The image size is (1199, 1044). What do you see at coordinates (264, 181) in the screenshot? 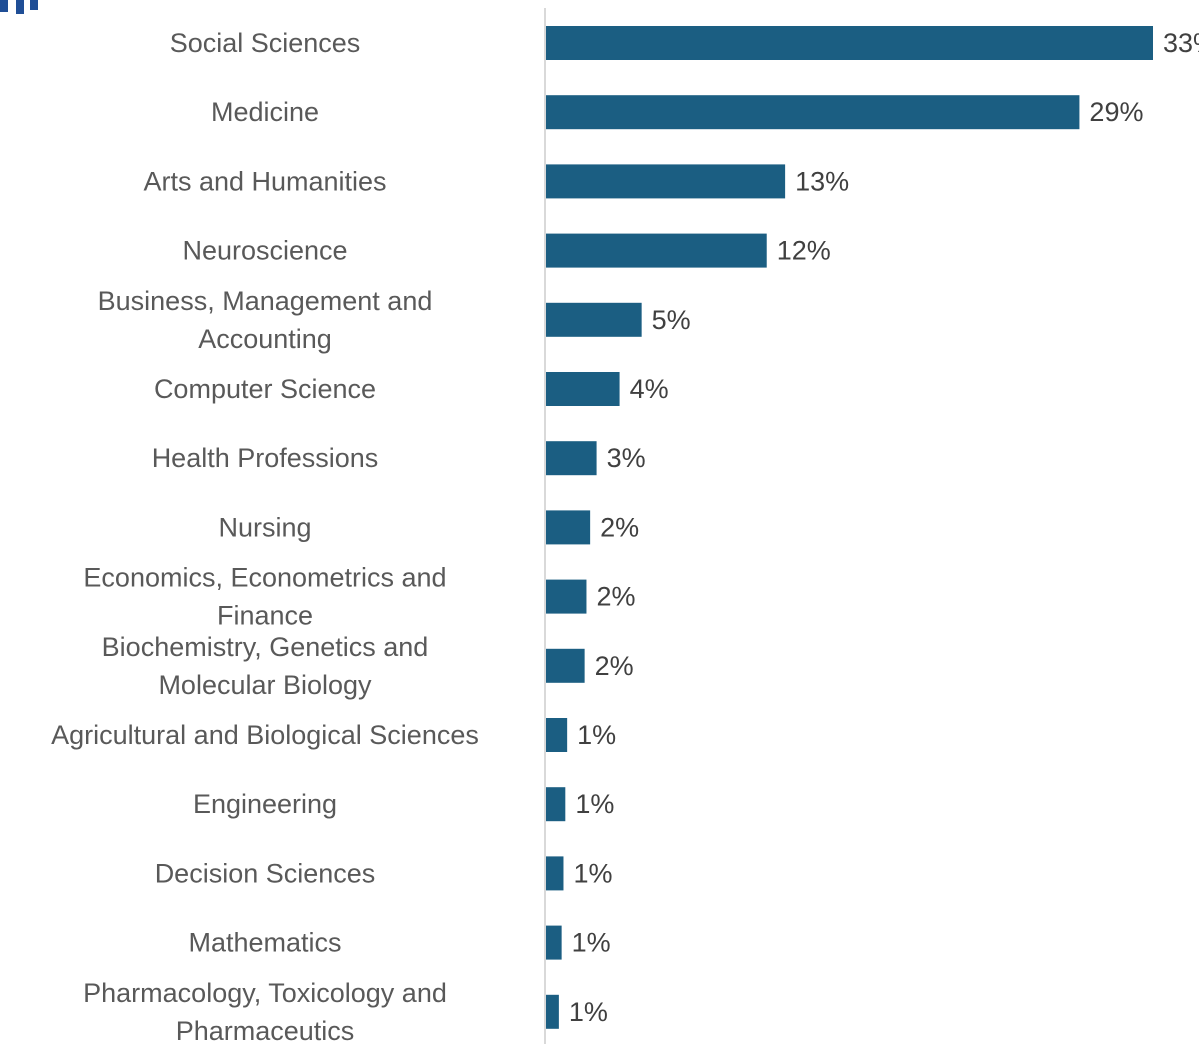
I see `category-label-2: Arts and Humanities` at bounding box center [264, 181].